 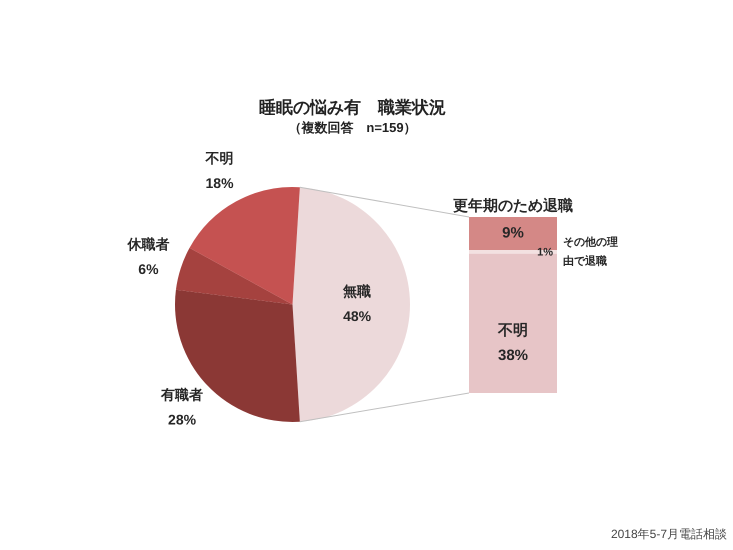 What do you see at coordinates (512, 330) in the screenshot?
I see `series-label: 不明` at bounding box center [512, 330].